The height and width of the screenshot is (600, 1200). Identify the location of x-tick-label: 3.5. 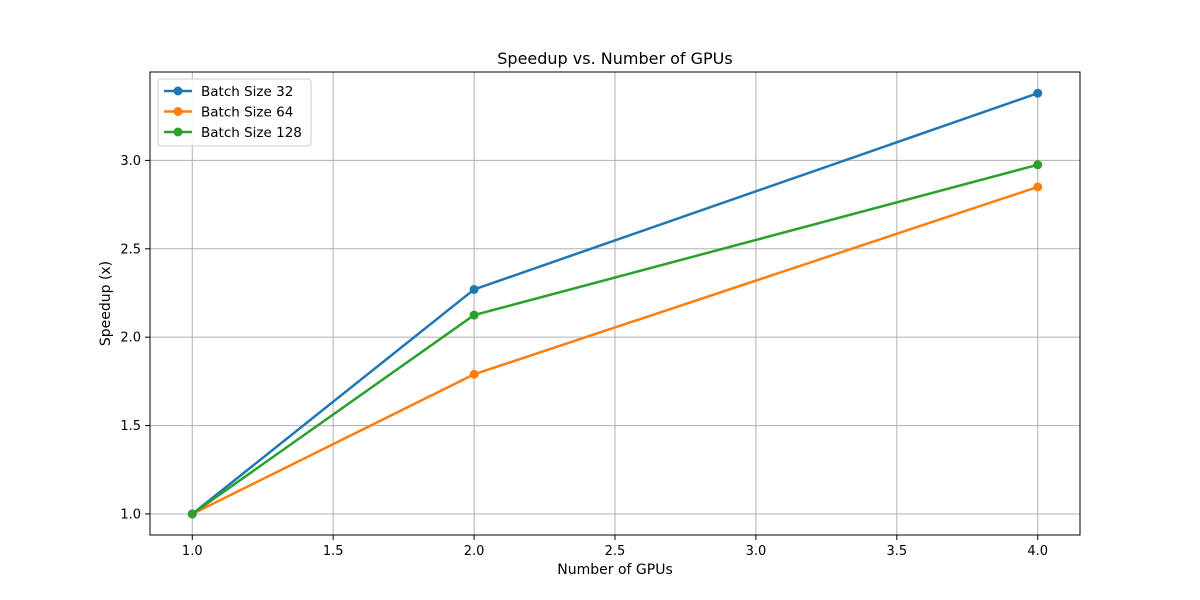
(896, 551).